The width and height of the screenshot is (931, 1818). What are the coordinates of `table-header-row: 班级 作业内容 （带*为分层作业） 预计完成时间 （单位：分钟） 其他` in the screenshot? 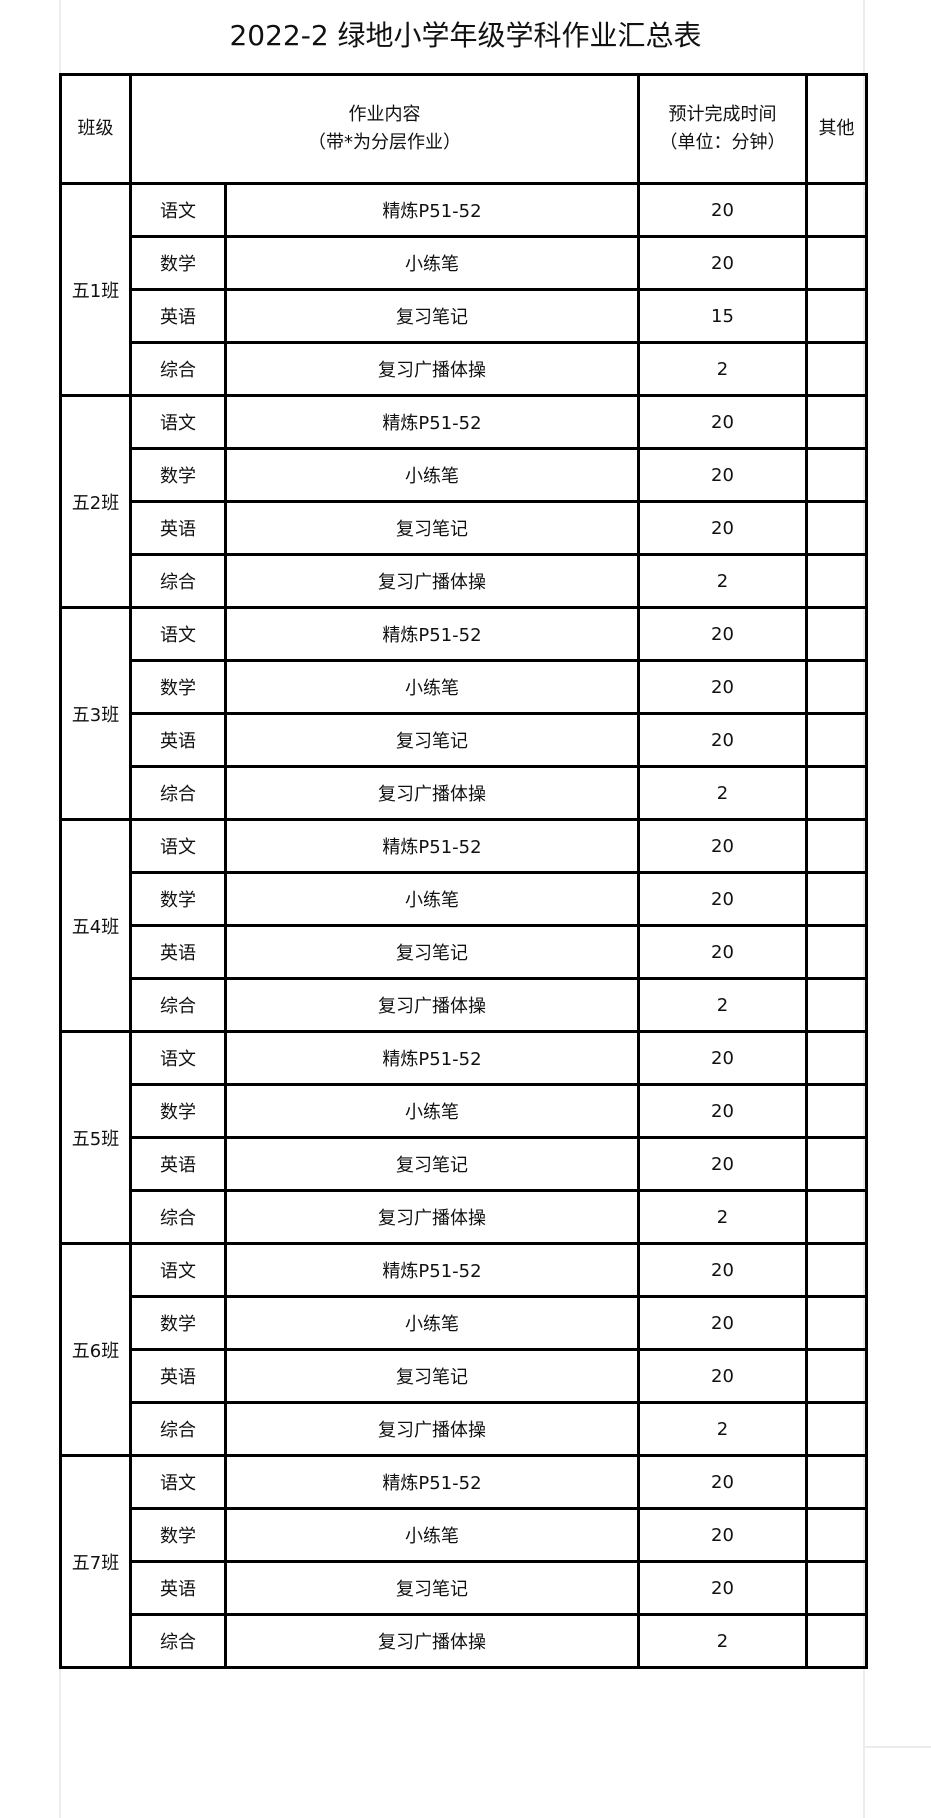 It's located at (463, 129).